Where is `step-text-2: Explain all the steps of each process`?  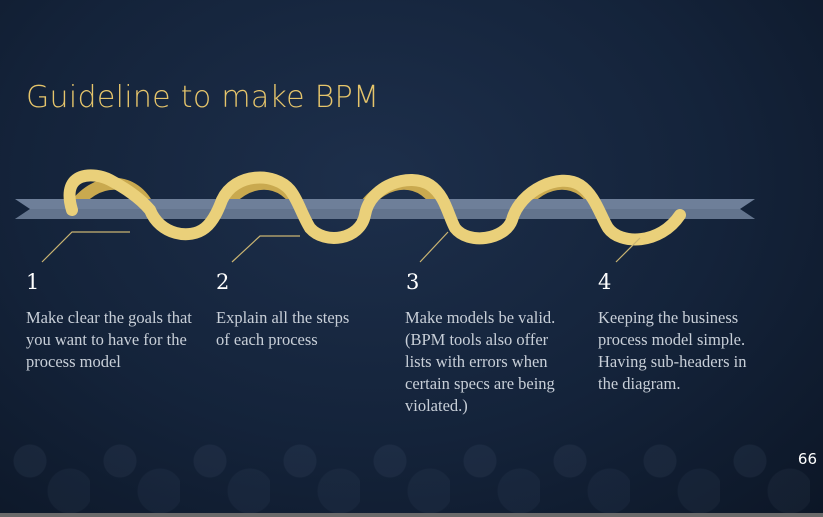 step-text-2: Explain all the steps of each process is located at coordinates (283, 328).